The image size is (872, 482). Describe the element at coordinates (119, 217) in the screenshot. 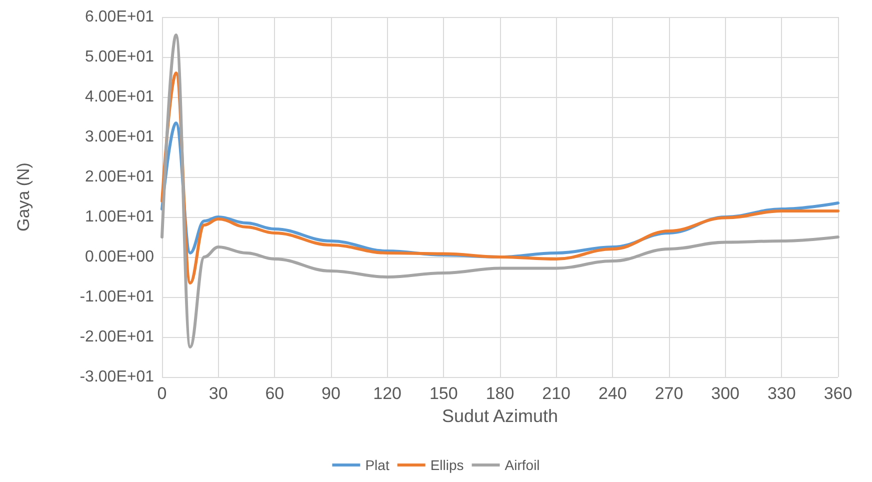

I see `y-tick-label: 1.00E+01` at that location.